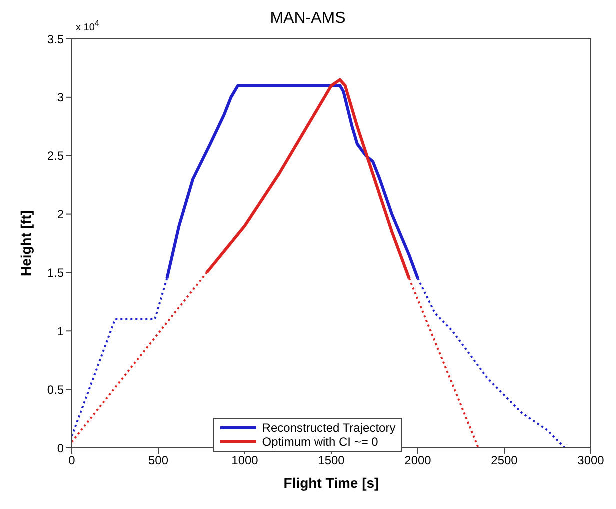 The image size is (616, 509). Describe the element at coordinates (26, 243) in the screenshot. I see `y-axis-title: Height [ft]` at that location.